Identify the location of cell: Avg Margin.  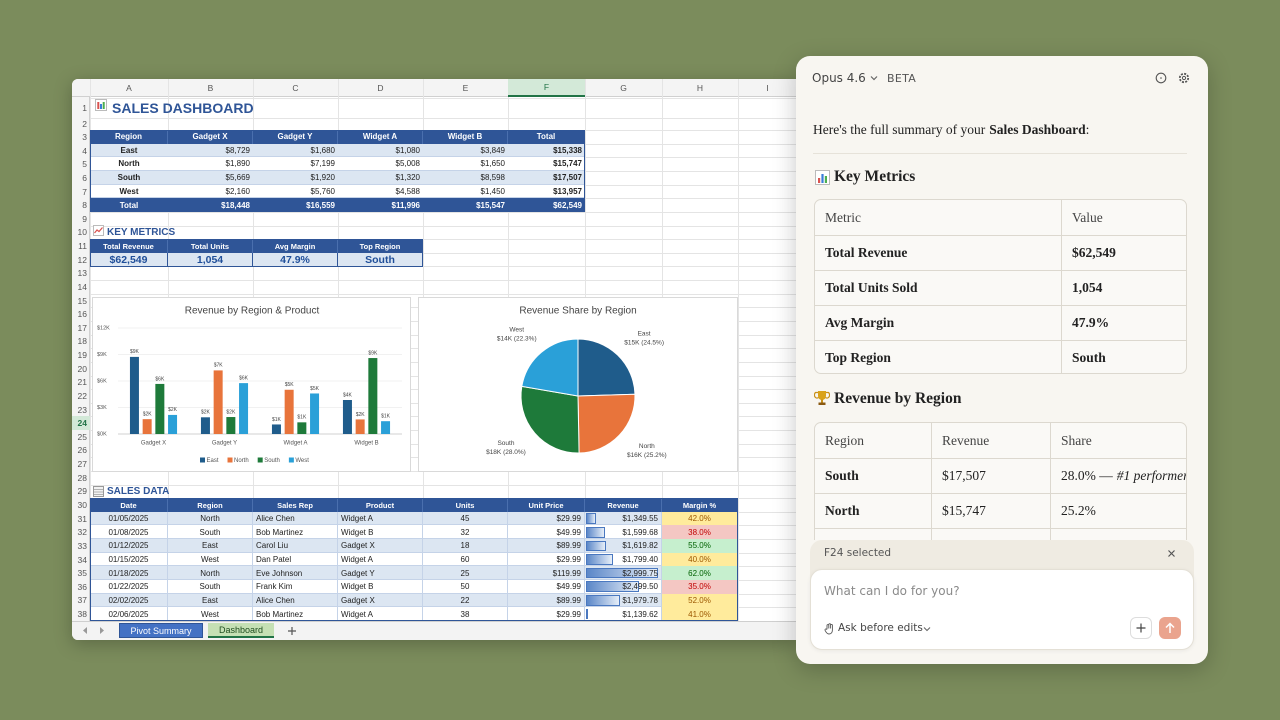
(938, 322).